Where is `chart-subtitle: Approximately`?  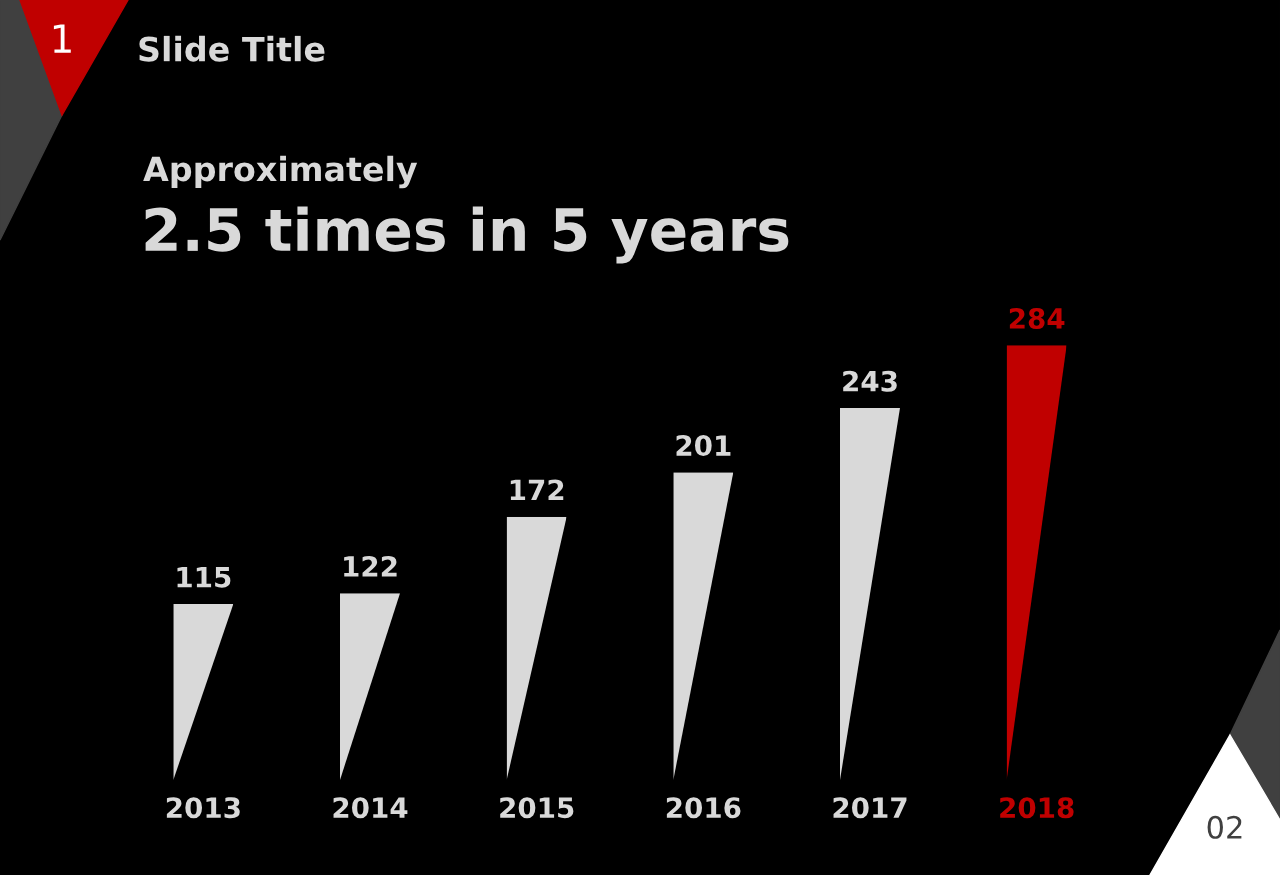
chart-subtitle: Approximately is located at coordinates (280, 172).